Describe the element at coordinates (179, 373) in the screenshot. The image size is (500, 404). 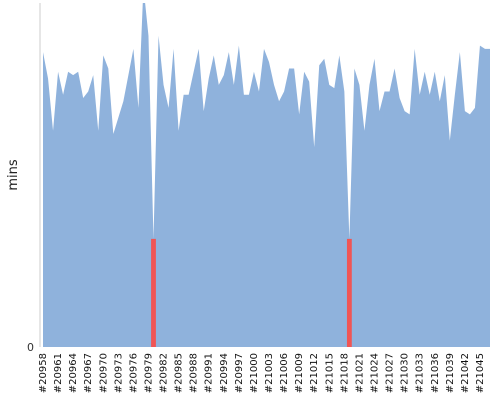
I see `x-tick-label: #20985` at that location.